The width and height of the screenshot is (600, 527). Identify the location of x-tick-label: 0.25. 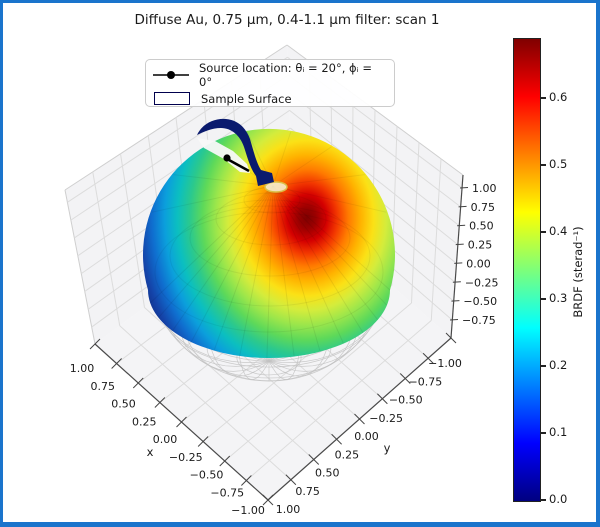
(144, 421).